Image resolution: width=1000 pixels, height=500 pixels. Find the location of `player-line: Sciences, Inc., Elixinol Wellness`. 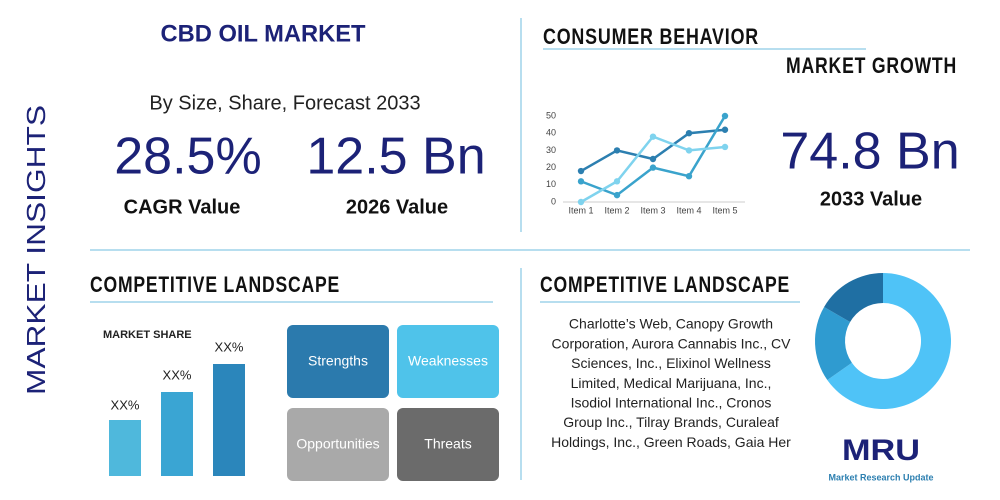

player-line: Sciences, Inc., Elixinol Wellness is located at coordinates (671, 363).